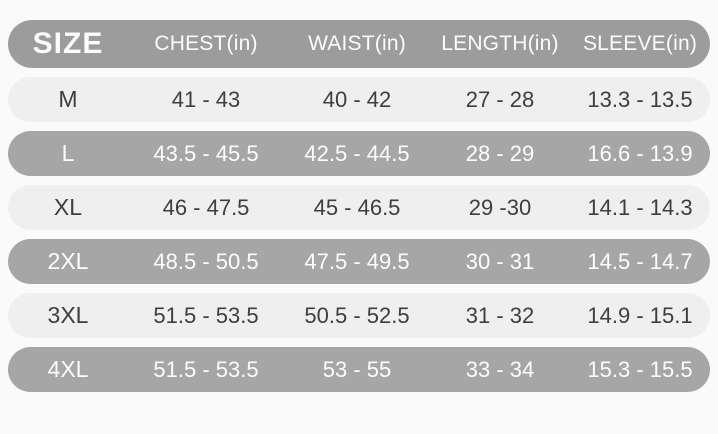  I want to click on cell-length: 27 - 28, so click(500, 99).